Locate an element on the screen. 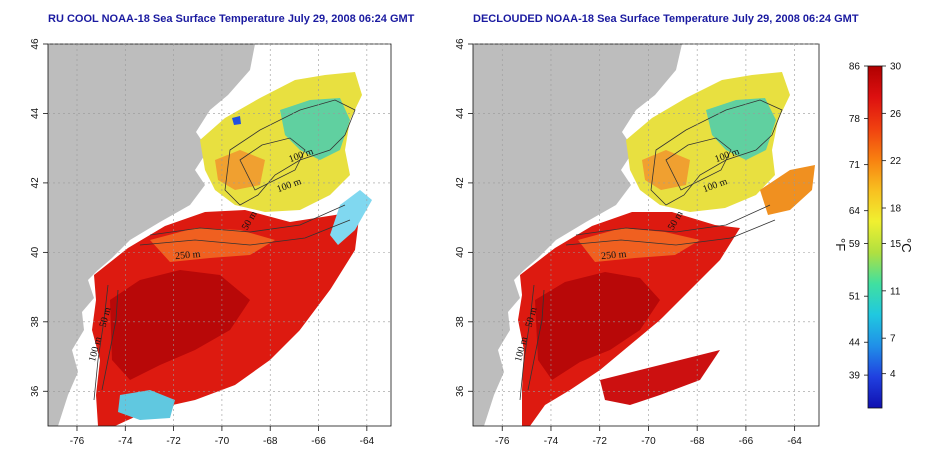  colorbar-ticks: 86 78 71 64 59 51 44 39 30 26 22 18 15 11 7 4 is located at coordinates (875, 222).